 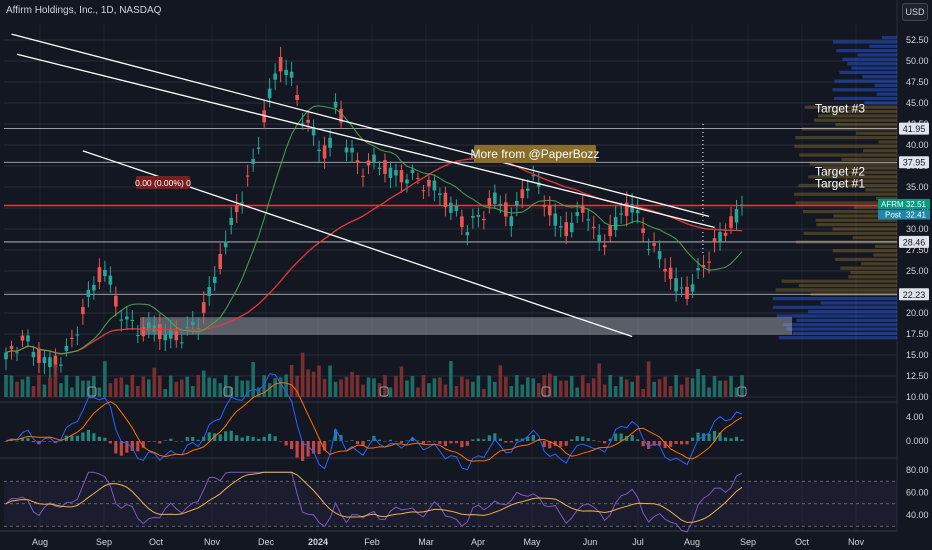 I want to click on x-tick-label: Nov, so click(x=212, y=542).